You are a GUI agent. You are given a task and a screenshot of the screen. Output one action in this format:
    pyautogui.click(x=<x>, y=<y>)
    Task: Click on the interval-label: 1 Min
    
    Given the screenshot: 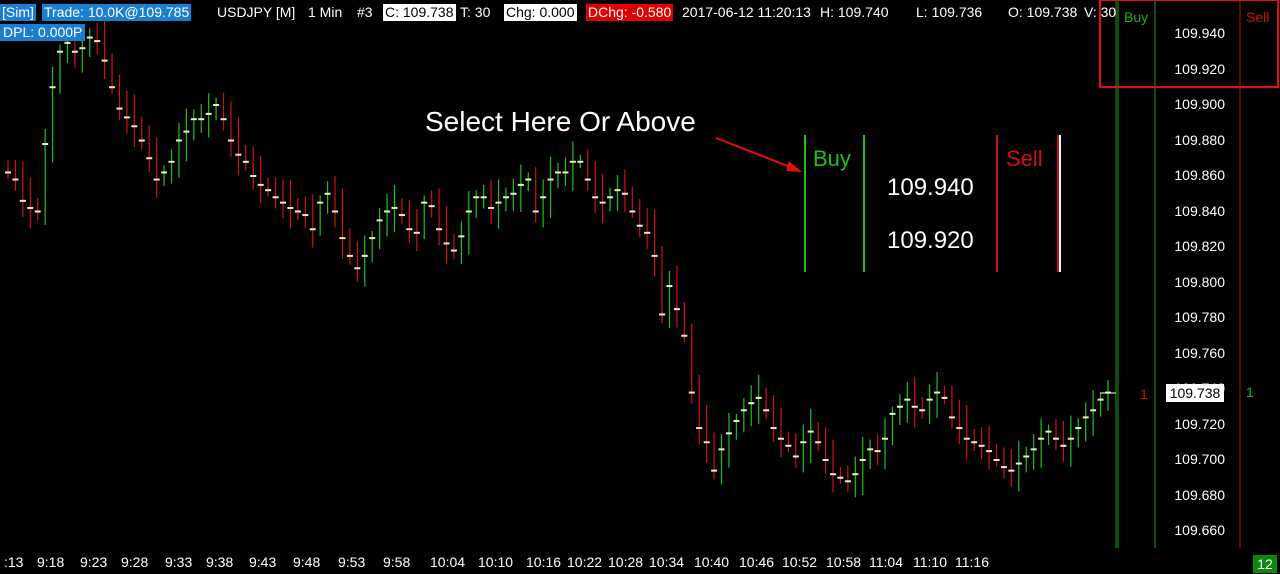 What is the action you would take?
    pyautogui.click(x=325, y=12)
    